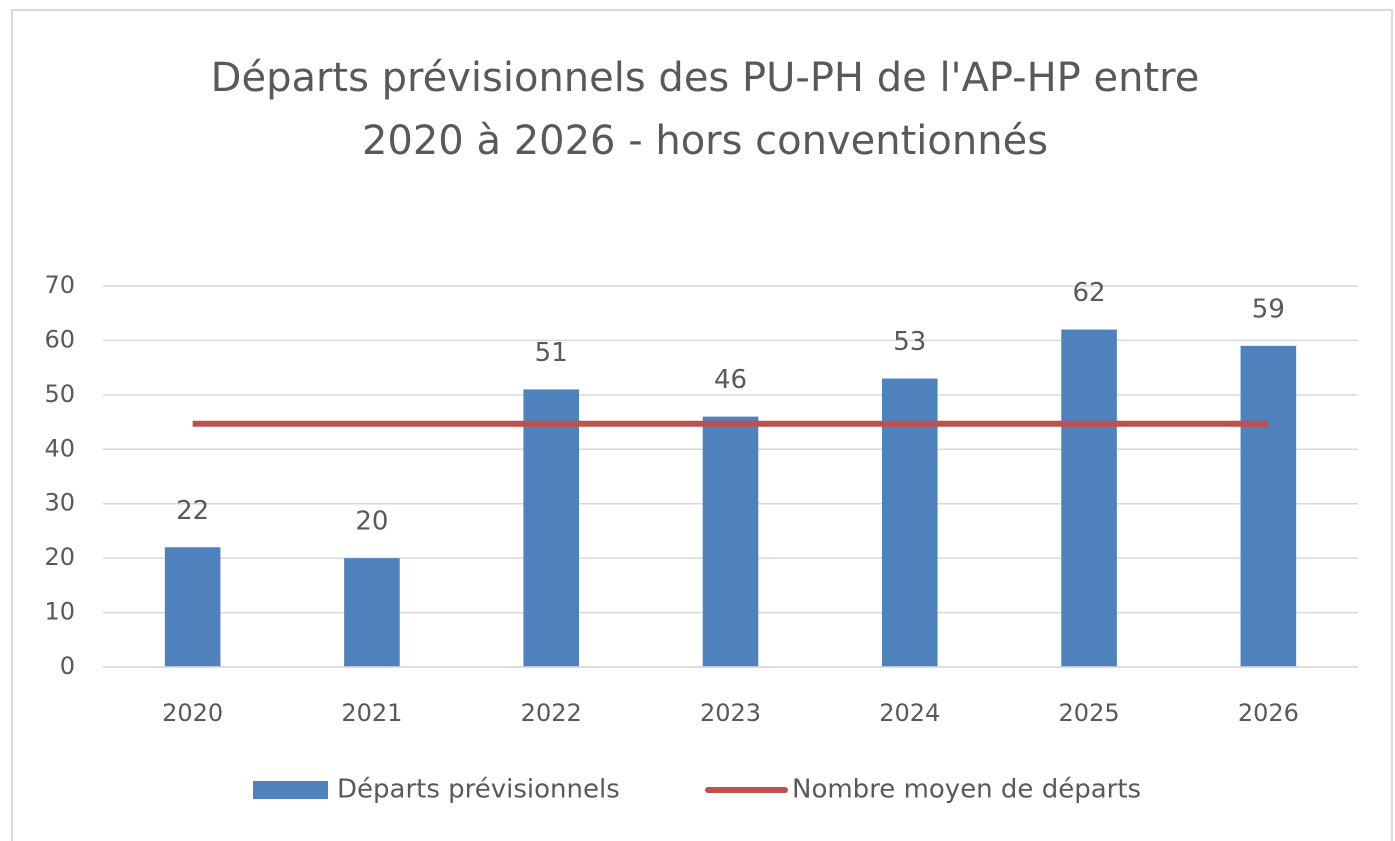  What do you see at coordinates (192, 511) in the screenshot?
I see `data-label: 22` at bounding box center [192, 511].